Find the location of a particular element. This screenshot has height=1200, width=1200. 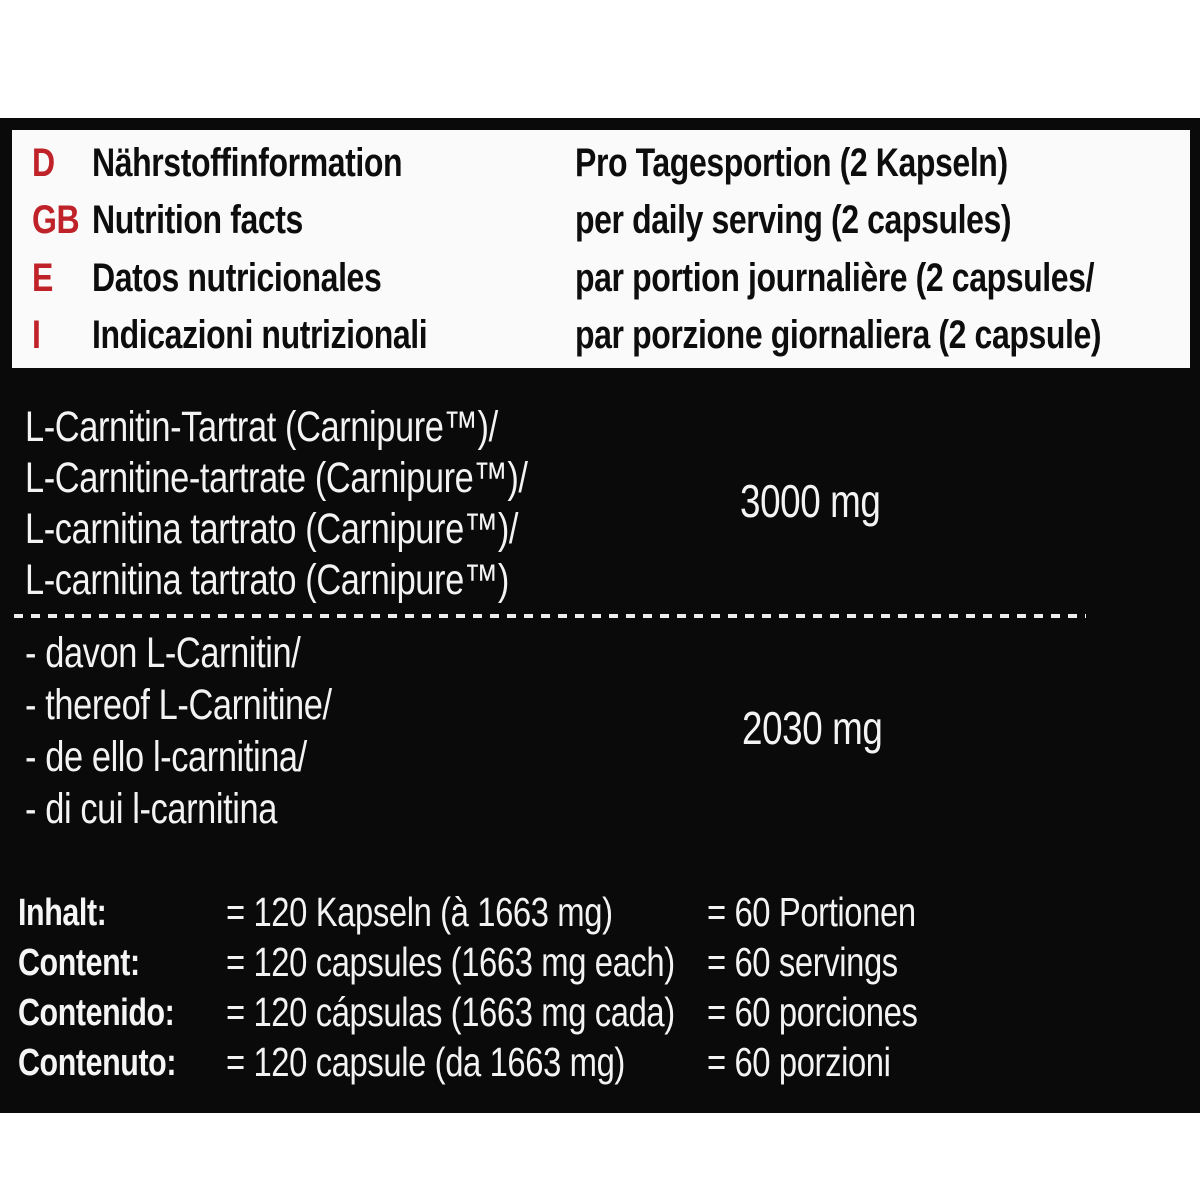

lang-code-d: D is located at coordinates (43, 163).